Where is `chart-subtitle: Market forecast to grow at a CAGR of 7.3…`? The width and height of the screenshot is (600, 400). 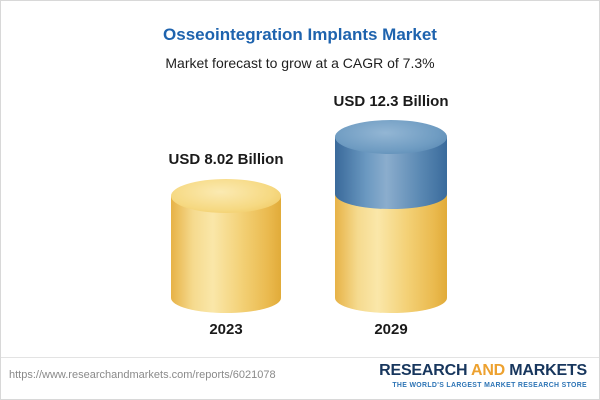 chart-subtitle: Market forecast to grow at a CAGR of 7.3… is located at coordinates (300, 63).